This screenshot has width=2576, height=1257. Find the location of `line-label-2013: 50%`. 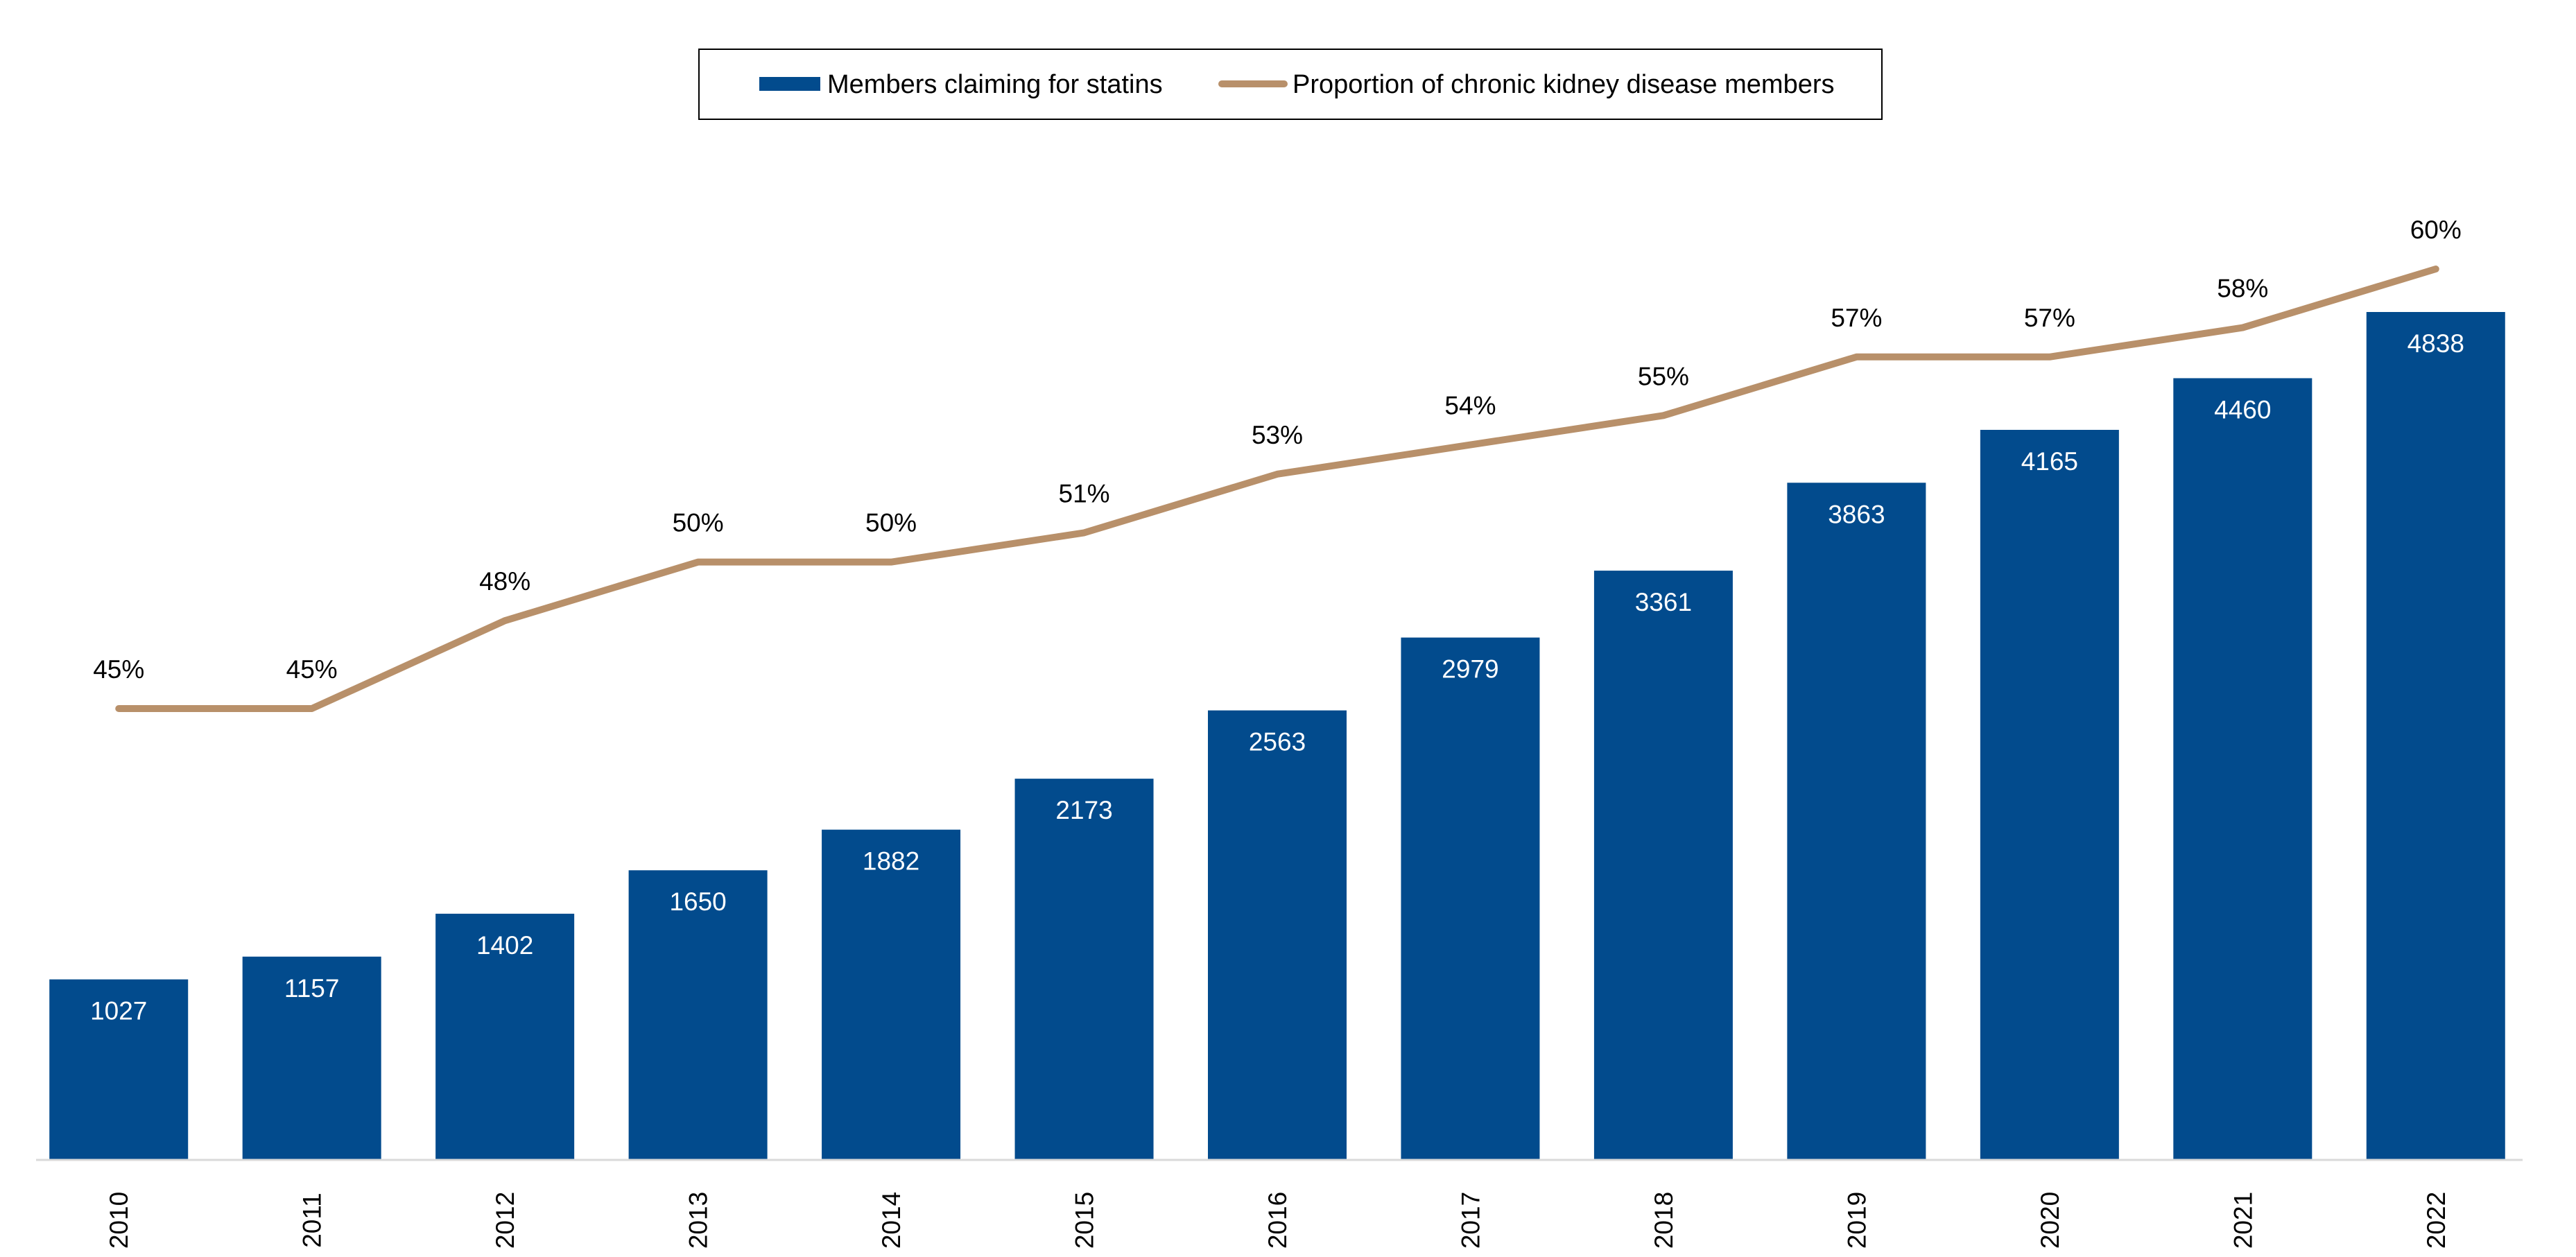

line-label-2013: 50% is located at coordinates (698, 523).